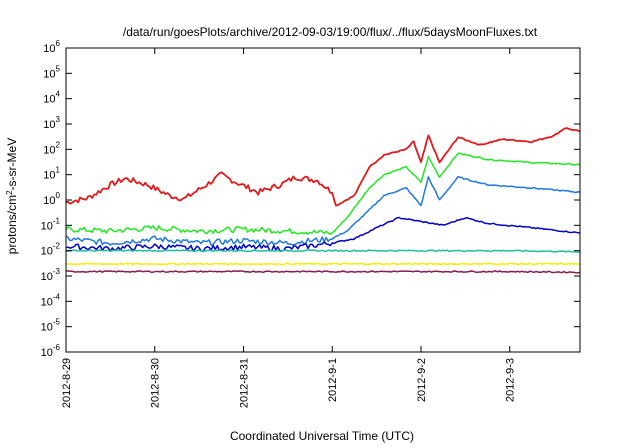  Describe the element at coordinates (67, 383) in the screenshot. I see `x-tick-label: 2012-8-29` at that location.